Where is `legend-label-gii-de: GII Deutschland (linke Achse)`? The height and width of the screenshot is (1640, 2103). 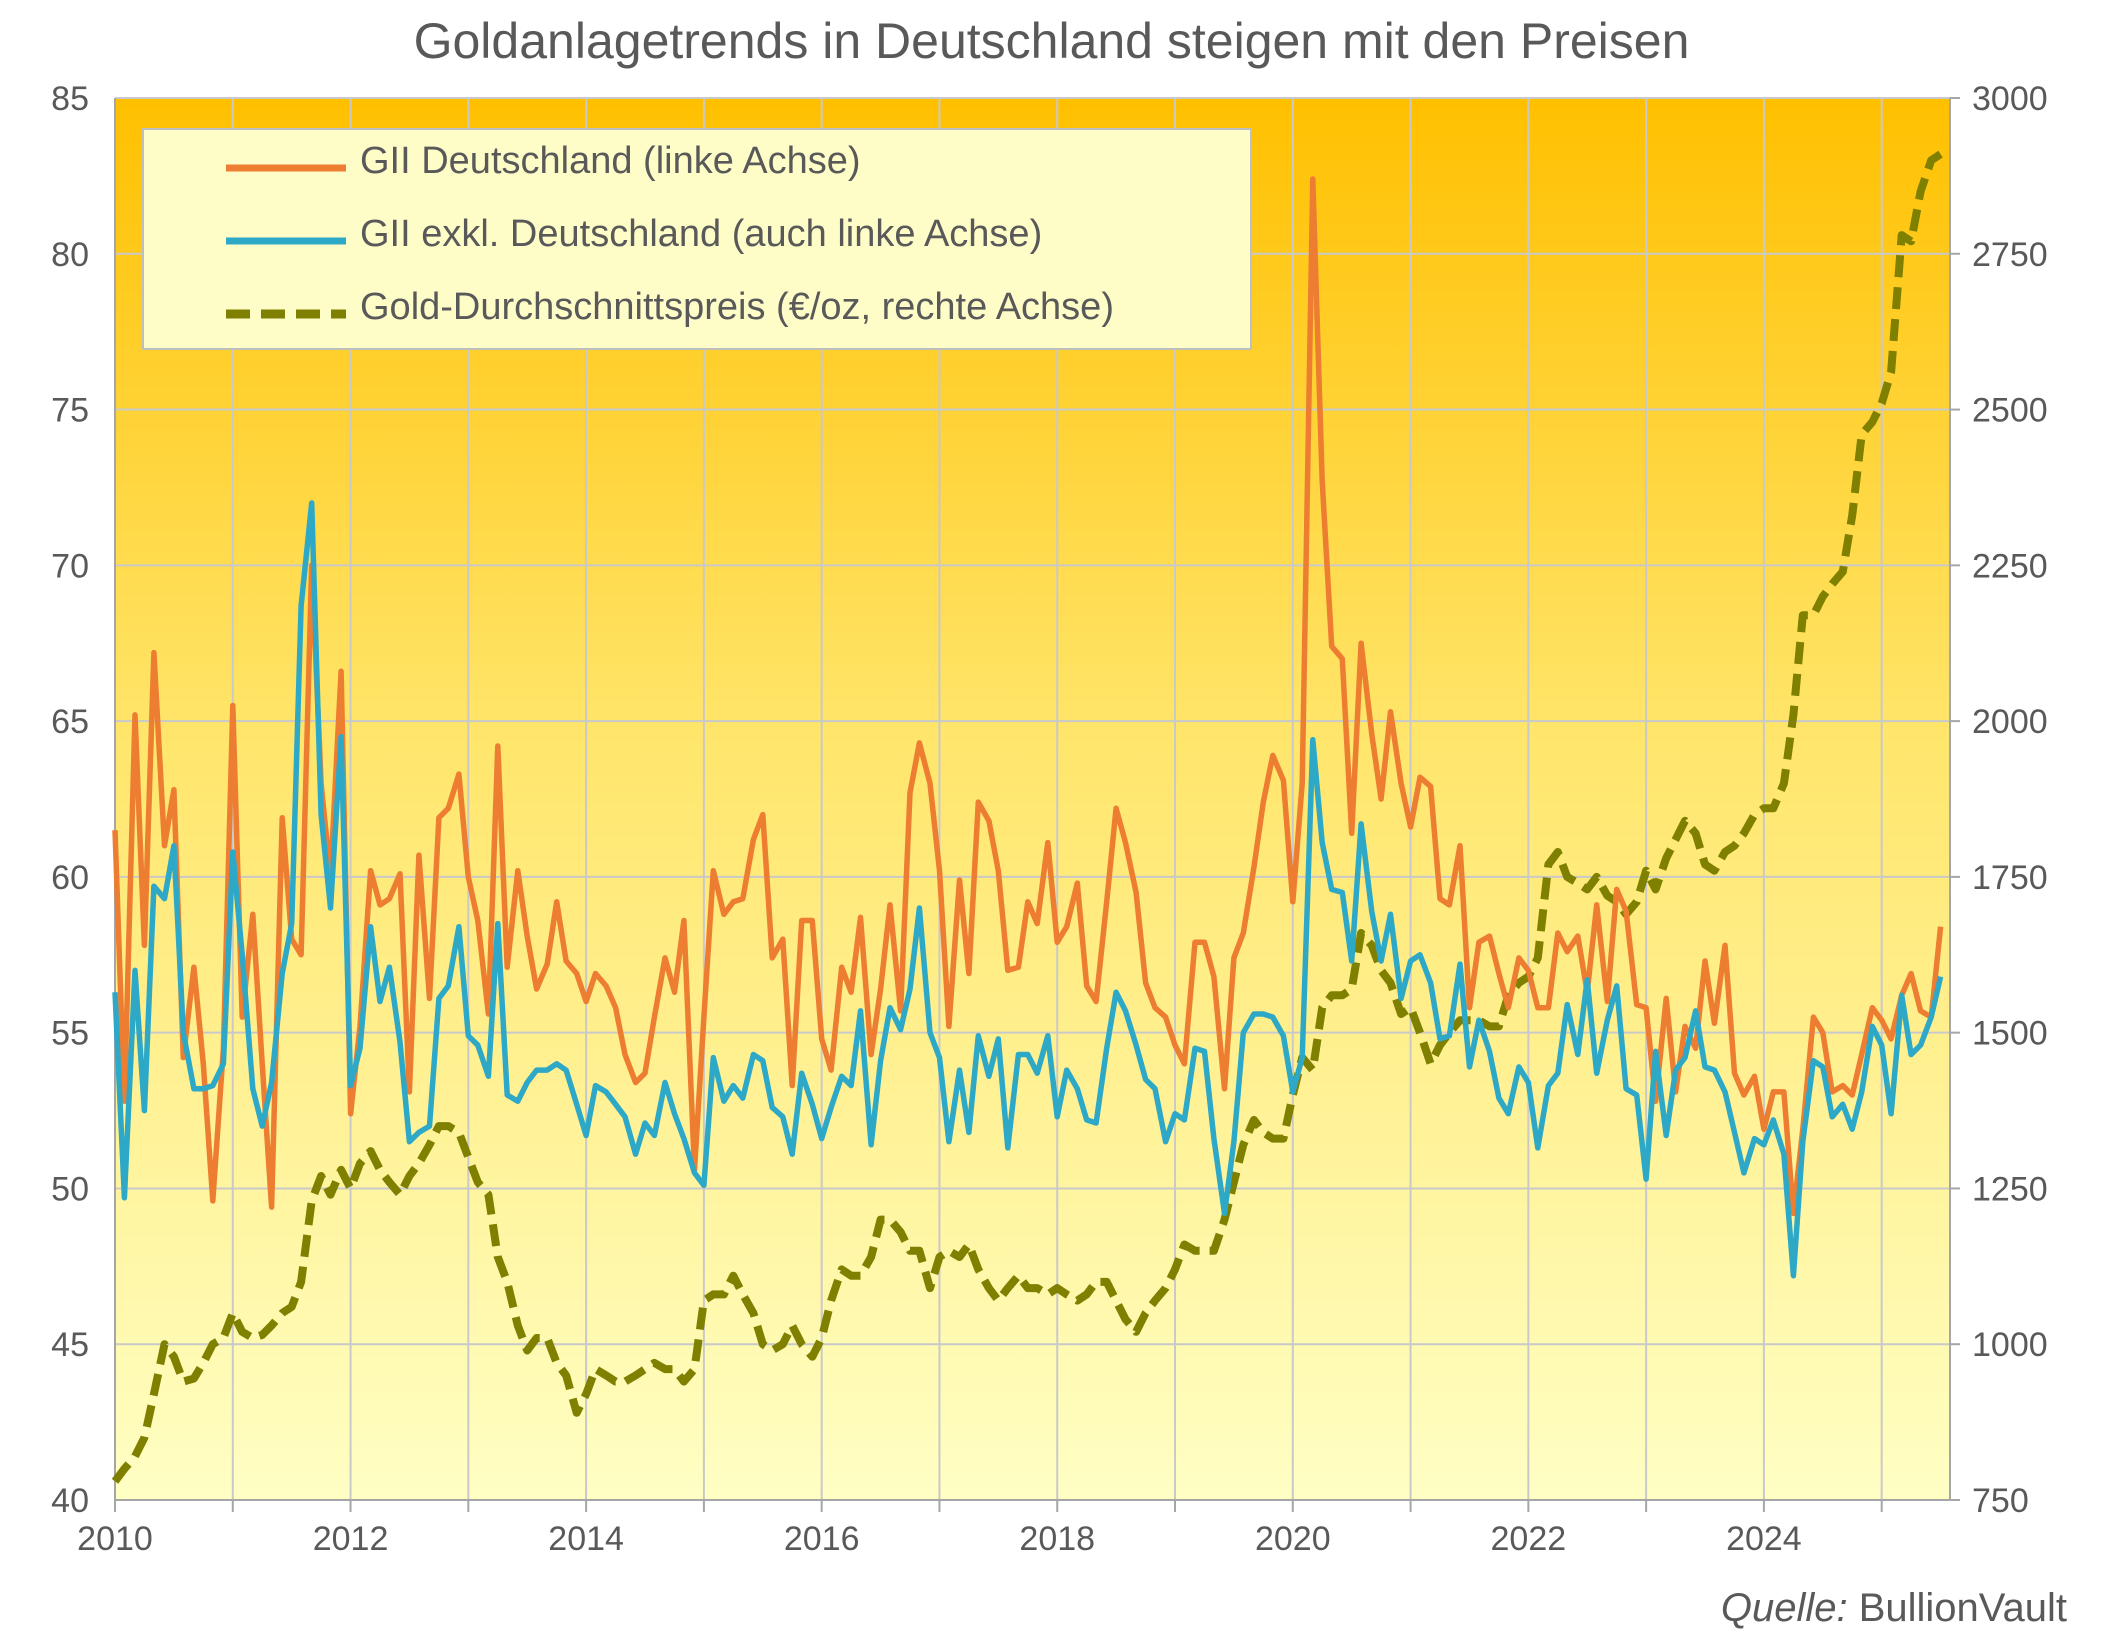 legend-label-gii-de: GII Deutschland (linke Achse) is located at coordinates (610, 161).